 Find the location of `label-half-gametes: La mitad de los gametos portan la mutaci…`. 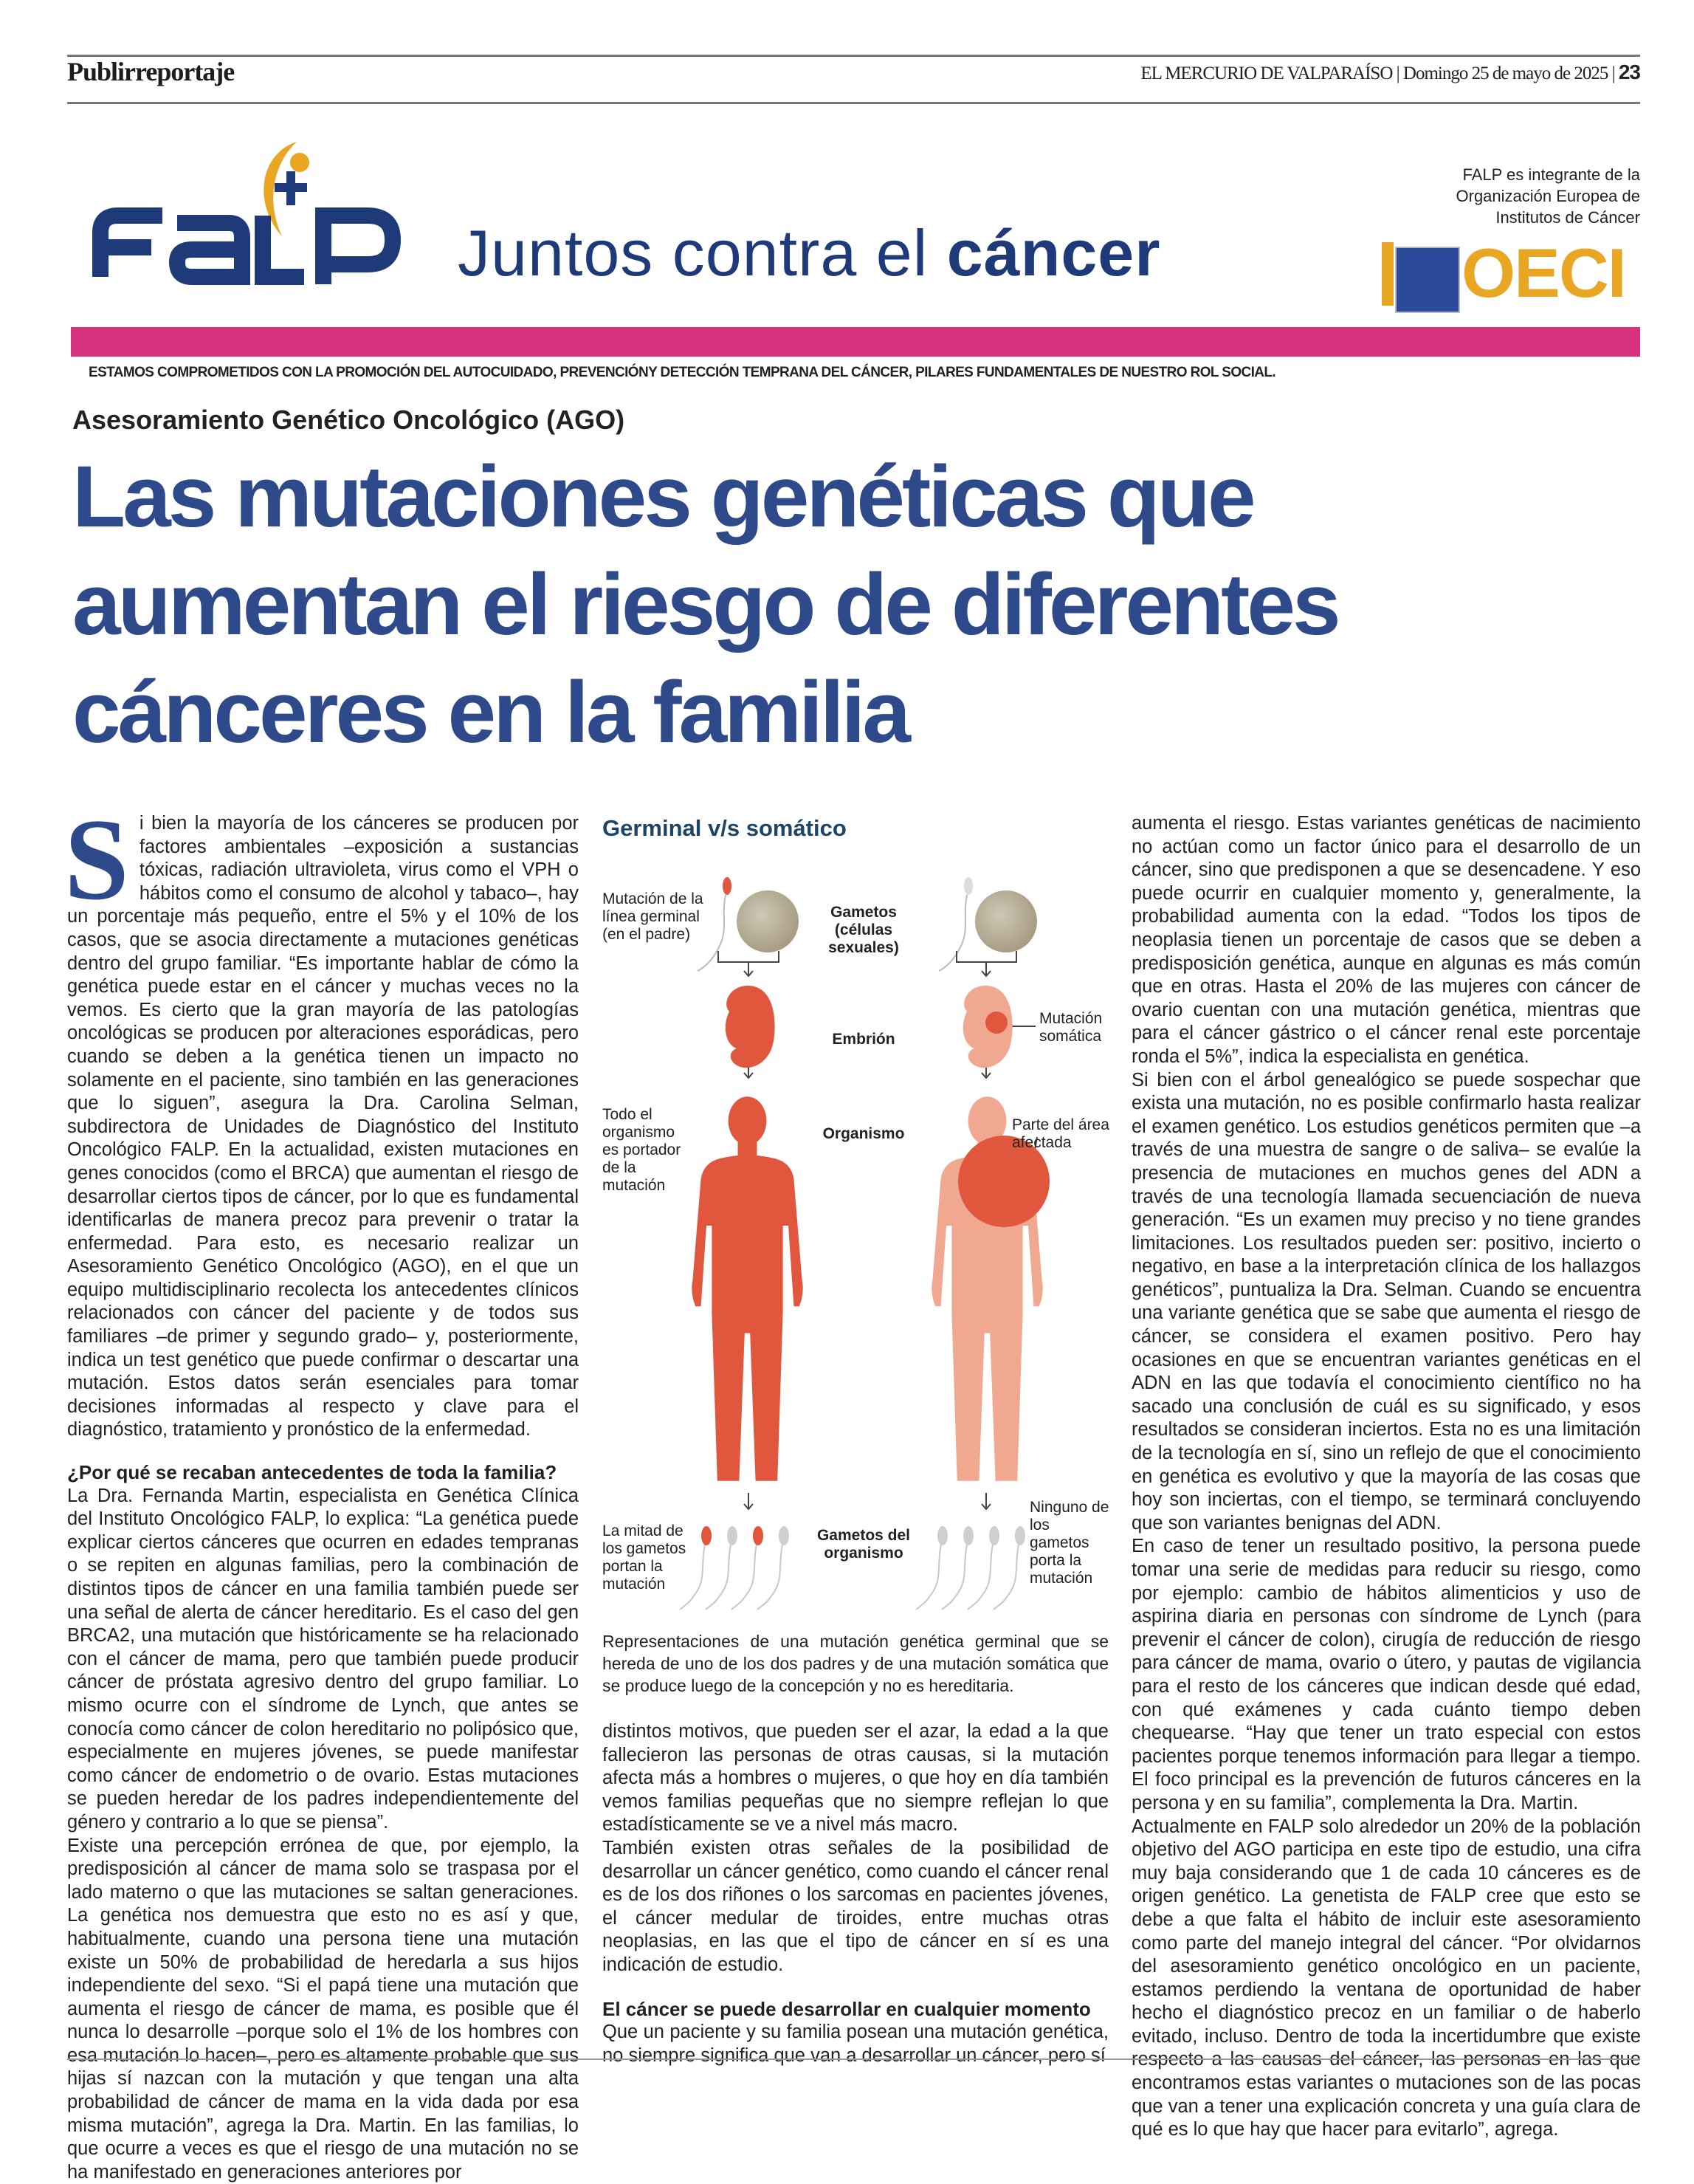

label-half-gametes: La mitad de los gametos portan la mutaci… is located at coordinates (644, 1557).